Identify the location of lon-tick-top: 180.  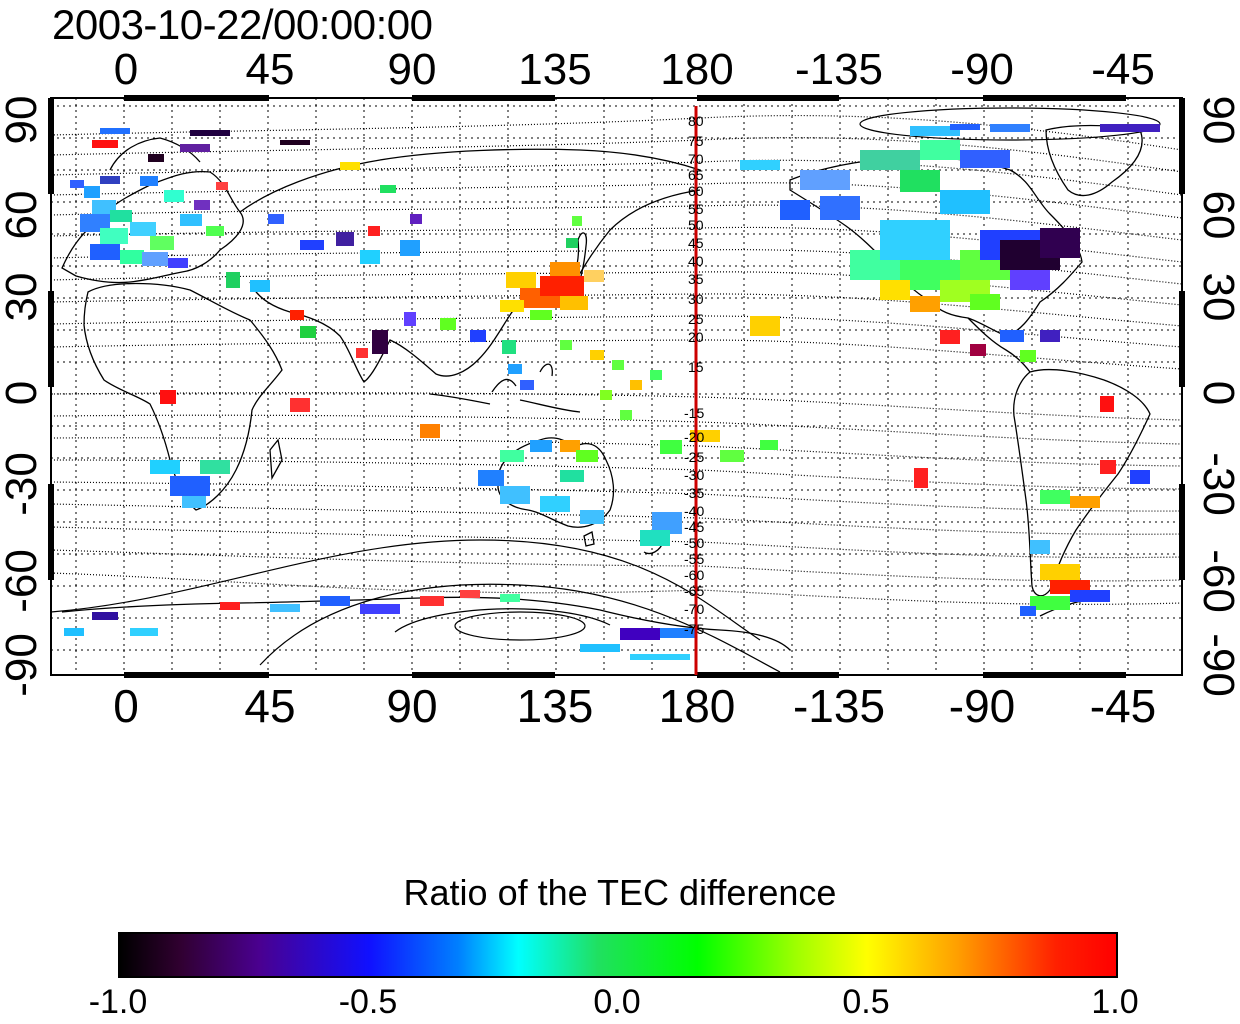
(697, 69).